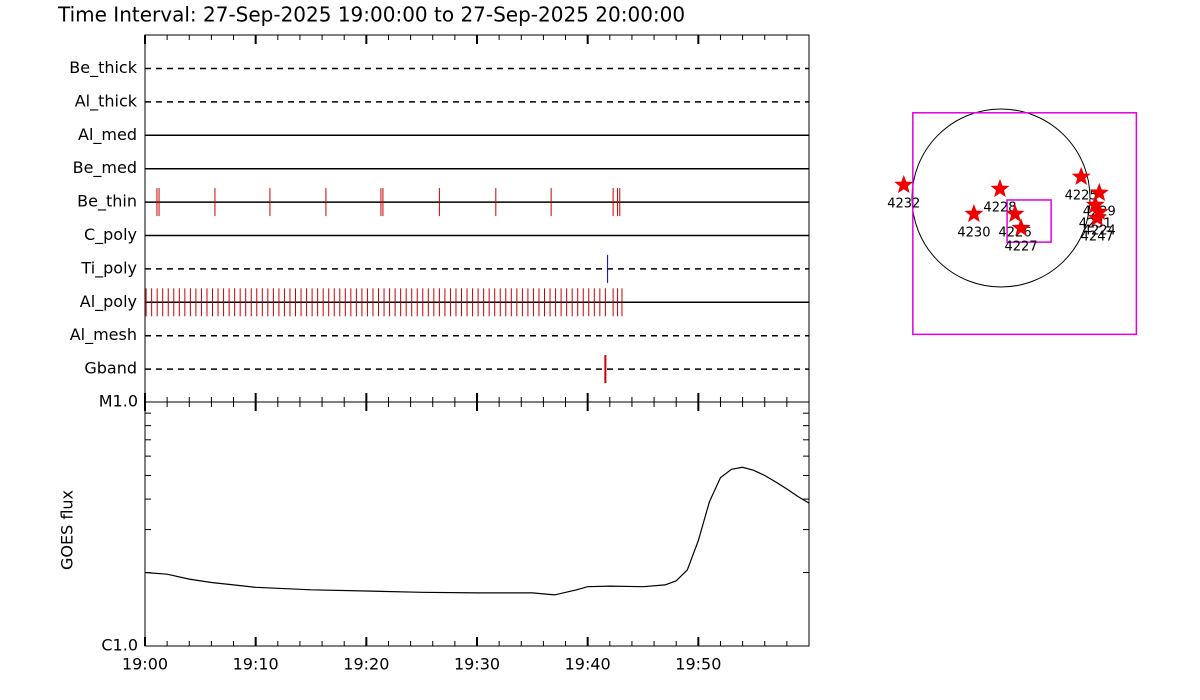 Image resolution: width=1200 pixels, height=700 pixels. Describe the element at coordinates (110, 368) in the screenshot. I see `row-label: Gband` at that location.